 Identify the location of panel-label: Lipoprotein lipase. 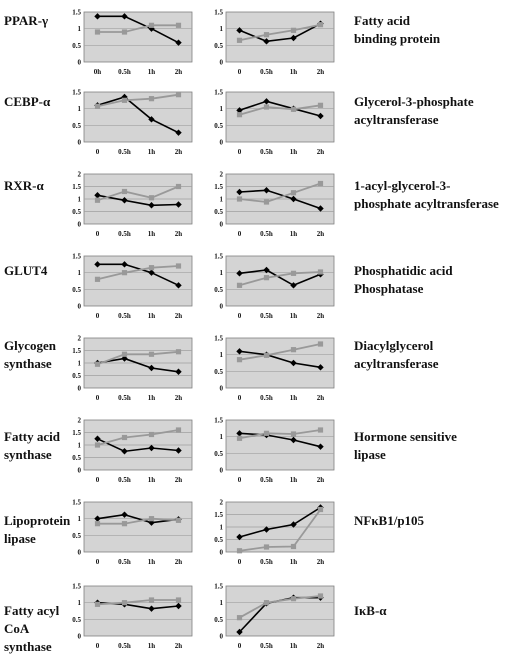
(37, 529).